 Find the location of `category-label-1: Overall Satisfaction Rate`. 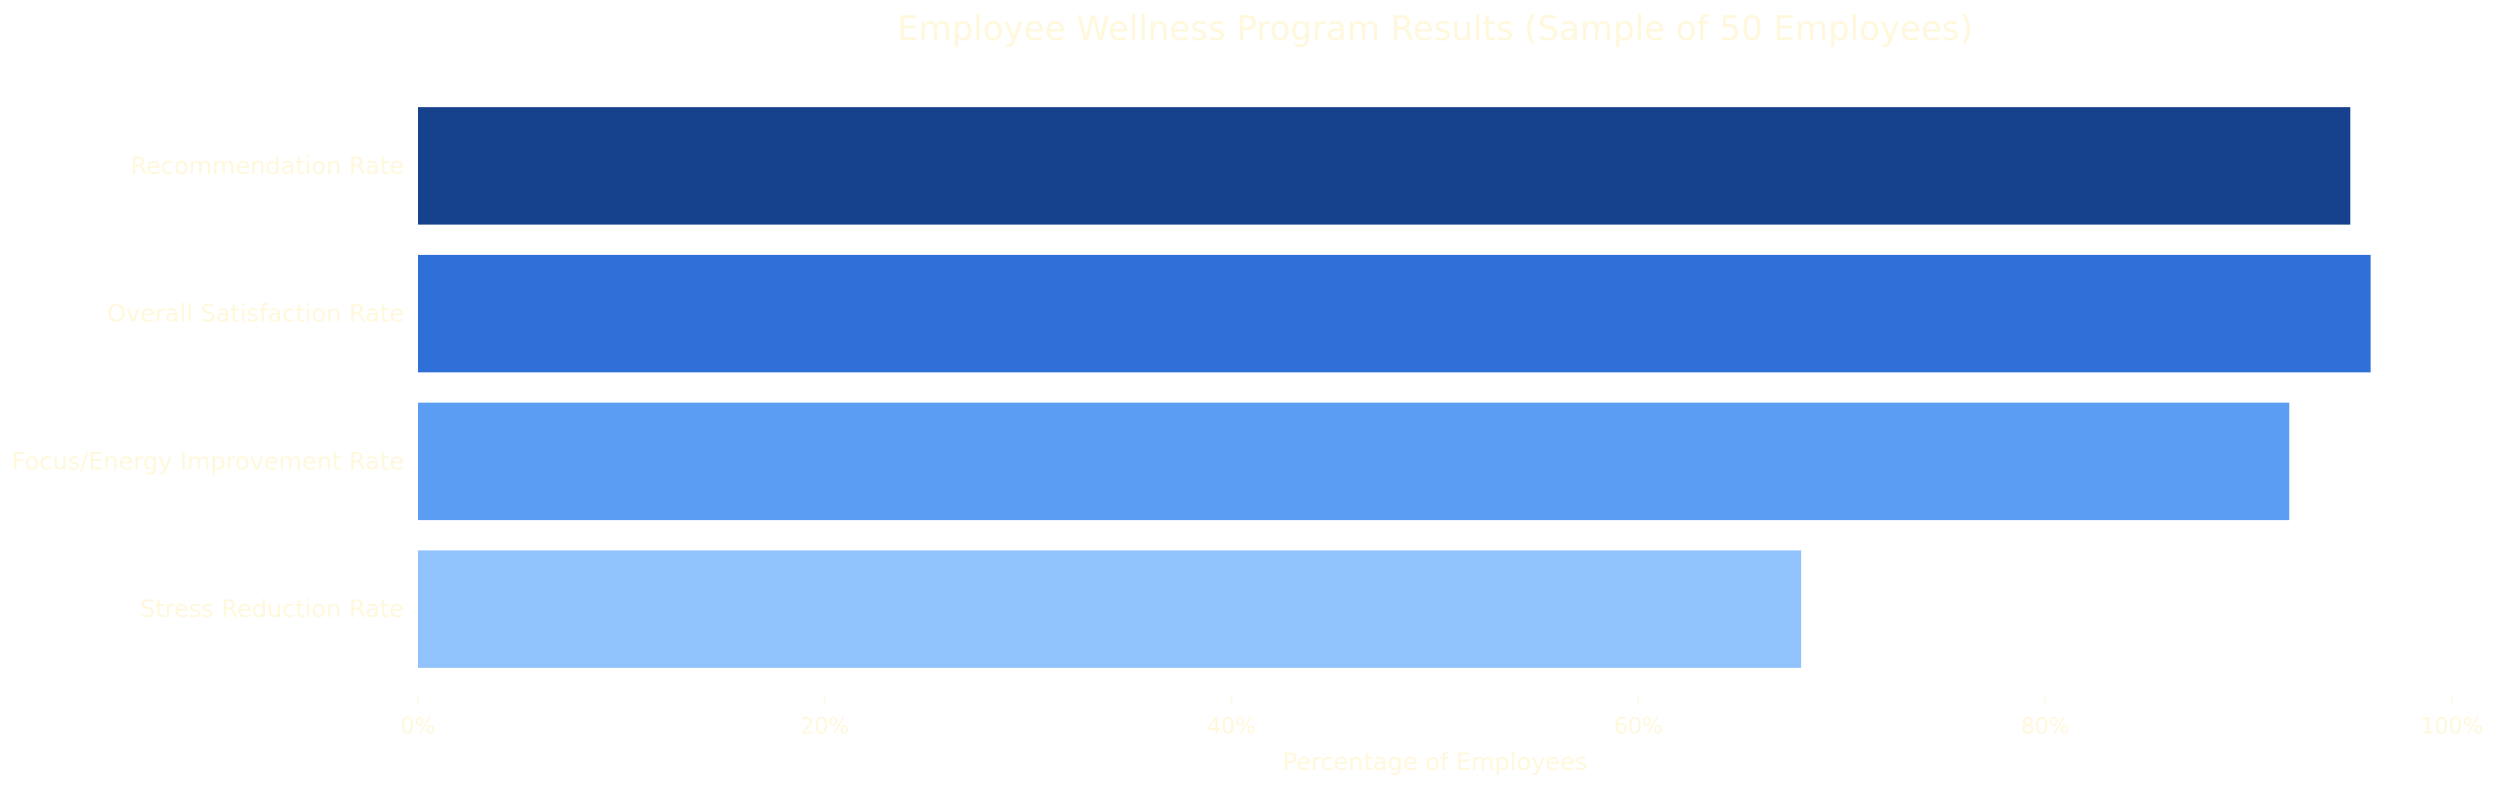

category-label-1: Overall Satisfaction Rate is located at coordinates (255, 314).